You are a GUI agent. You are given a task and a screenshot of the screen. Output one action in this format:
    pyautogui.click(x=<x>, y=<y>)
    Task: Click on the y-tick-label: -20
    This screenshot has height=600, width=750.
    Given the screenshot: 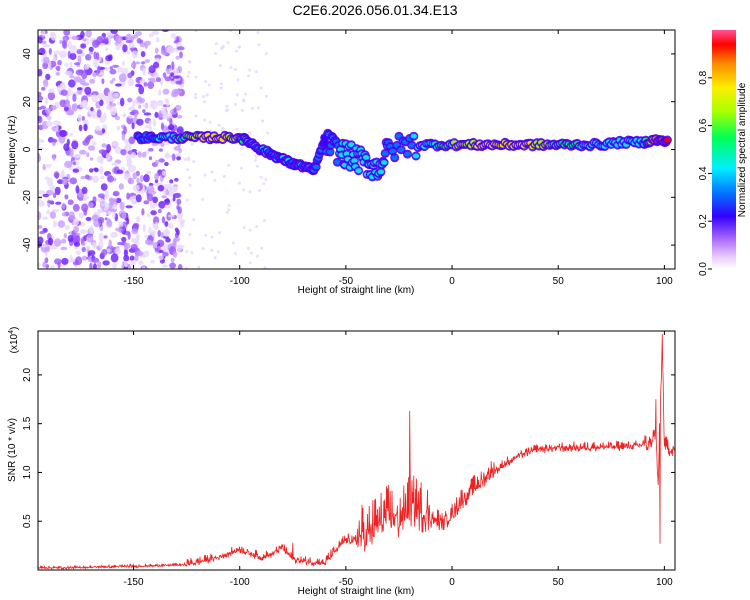 What is the action you would take?
    pyautogui.click(x=27, y=197)
    